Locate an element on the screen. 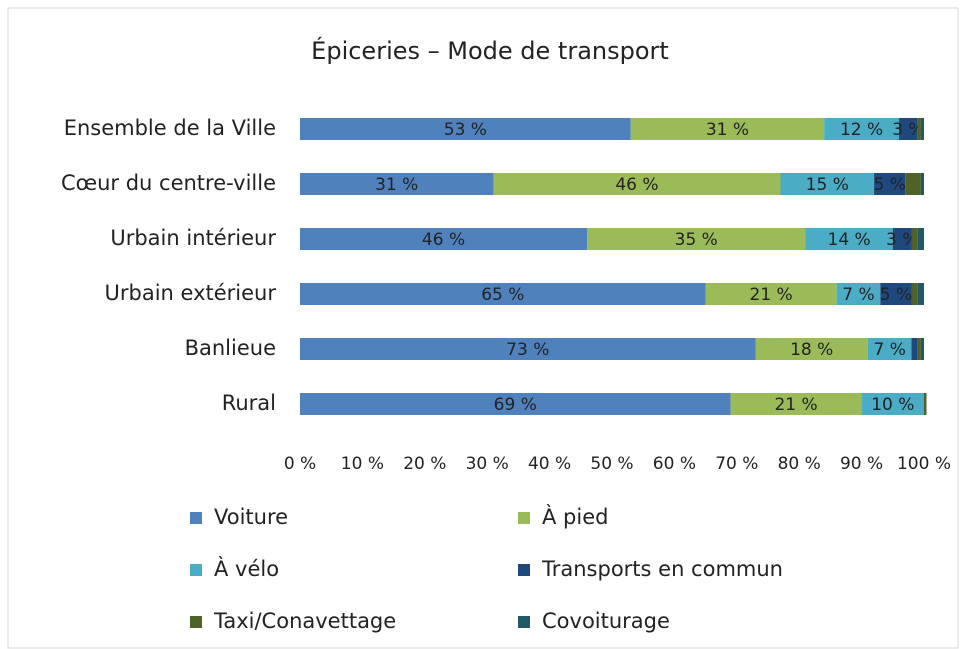 This screenshot has width=967, height=649. x-tick-label: 60 % is located at coordinates (674, 464).